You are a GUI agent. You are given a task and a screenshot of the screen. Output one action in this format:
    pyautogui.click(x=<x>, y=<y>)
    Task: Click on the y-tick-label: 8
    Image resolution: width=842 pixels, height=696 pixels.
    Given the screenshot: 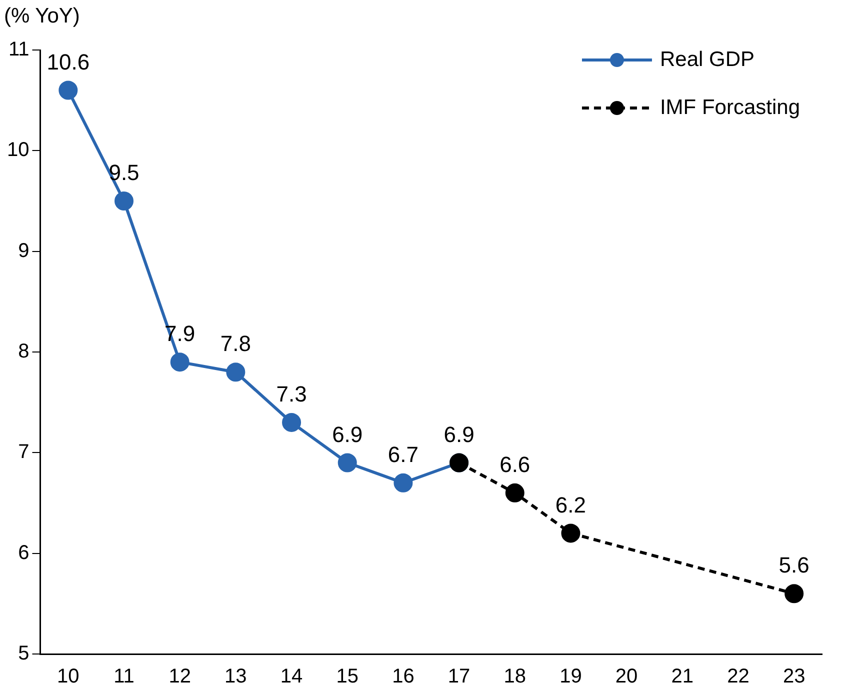 What is the action you would take?
    pyautogui.click(x=24, y=351)
    